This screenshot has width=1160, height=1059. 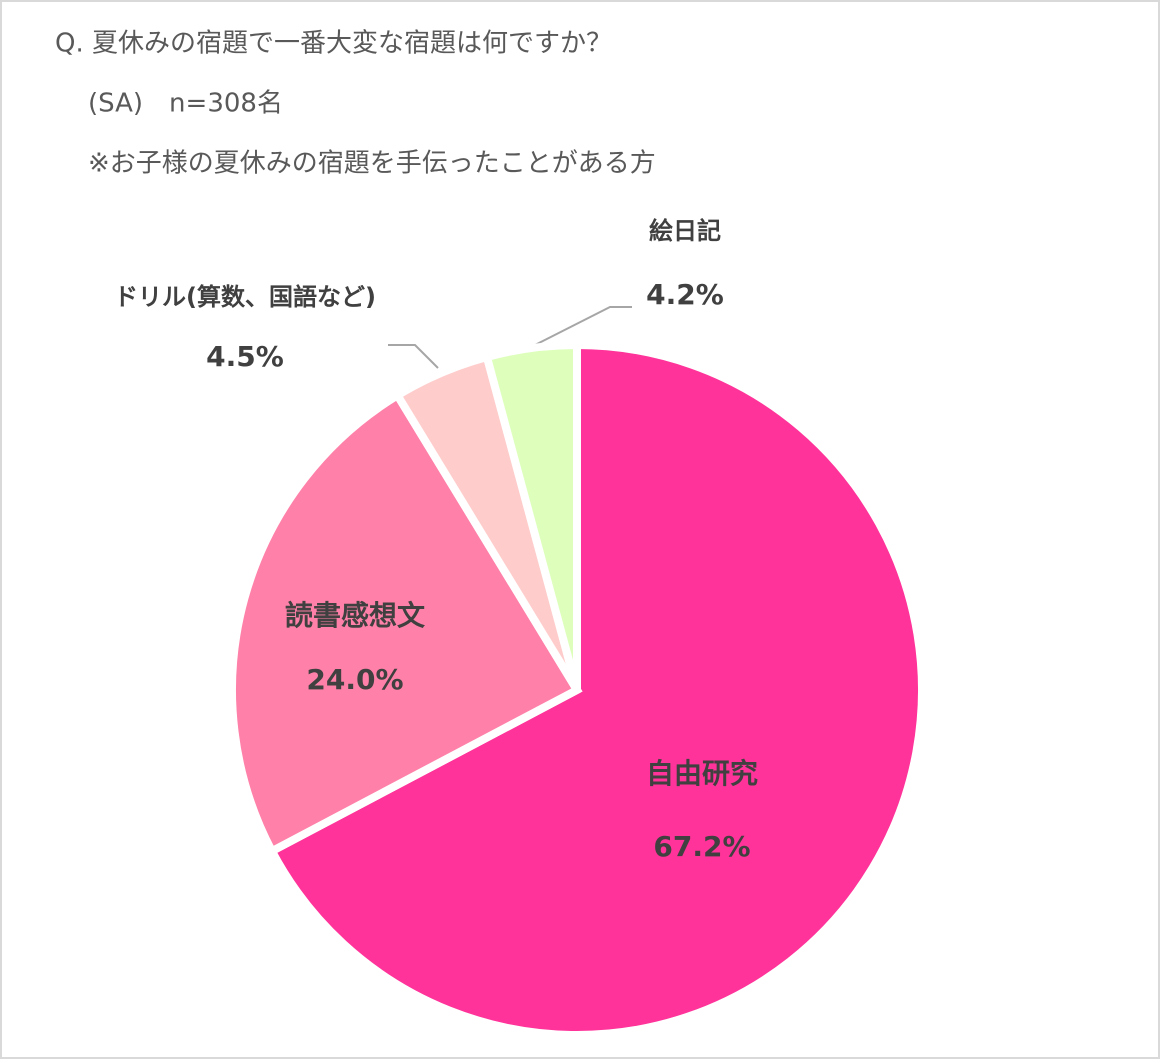 What do you see at coordinates (355, 615) in the screenshot?
I see `slice-label: 読書感想文` at bounding box center [355, 615].